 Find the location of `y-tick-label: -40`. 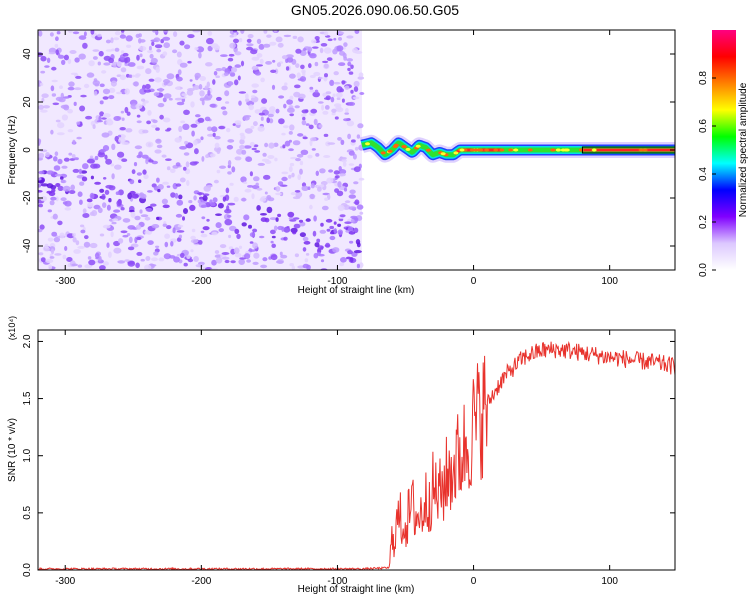

y-tick-label: -40 is located at coordinates (27, 245).